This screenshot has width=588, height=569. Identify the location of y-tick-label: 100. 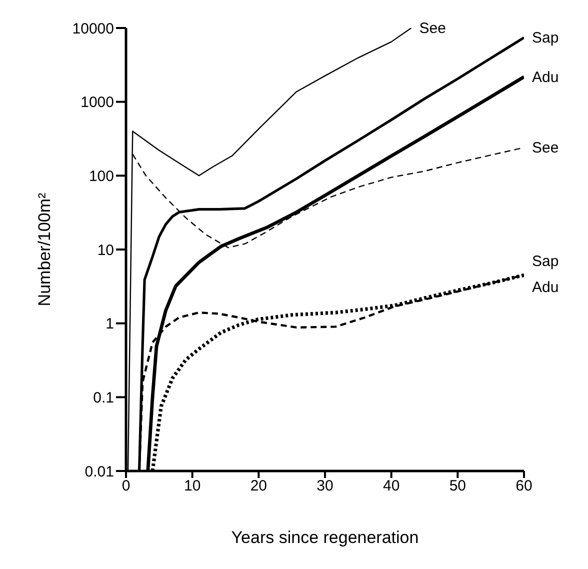
(101, 176).